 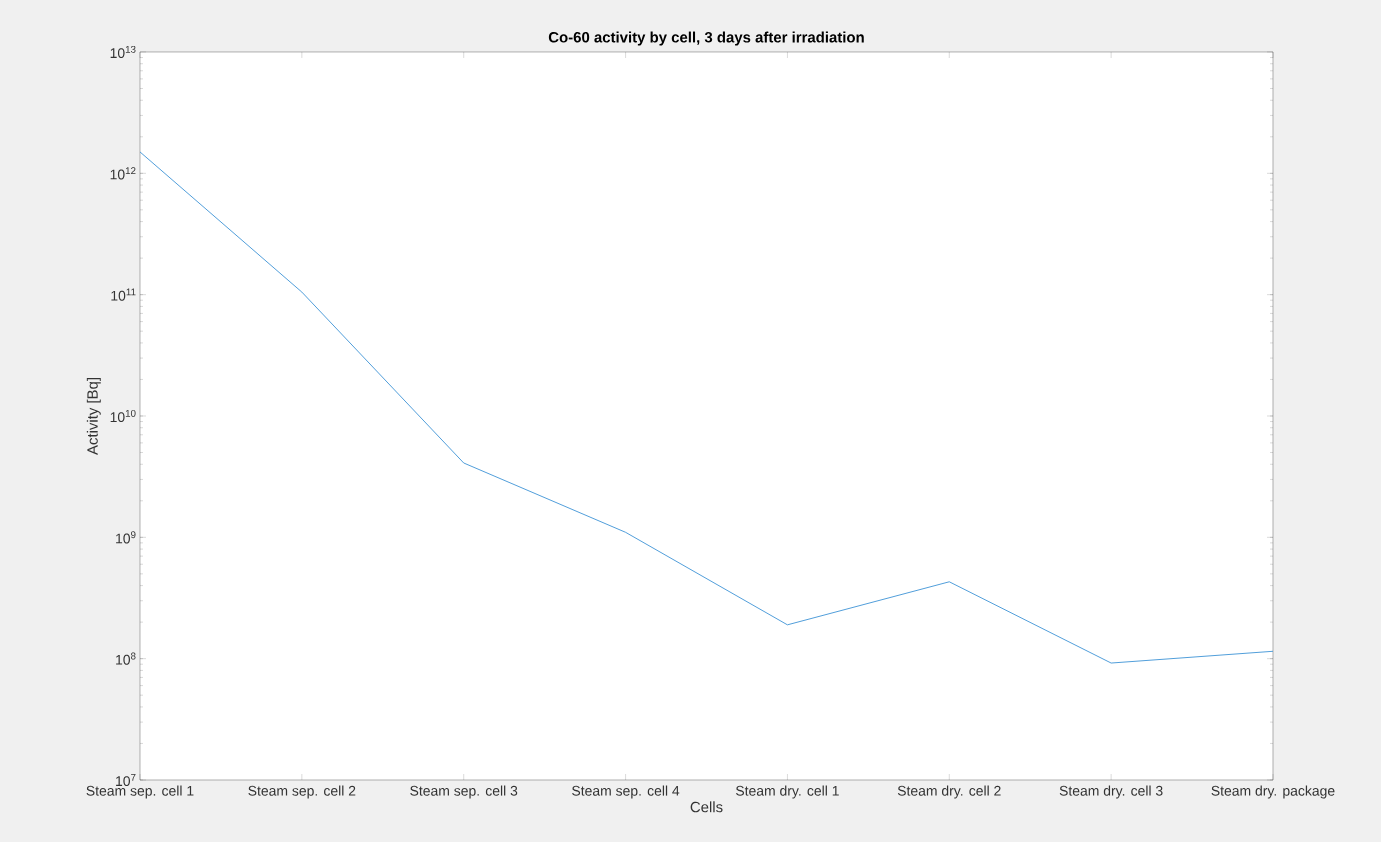 What do you see at coordinates (706, 38) in the screenshot?
I see `chart-title: Co-60 activity by cell, 3 days after irradiation` at bounding box center [706, 38].